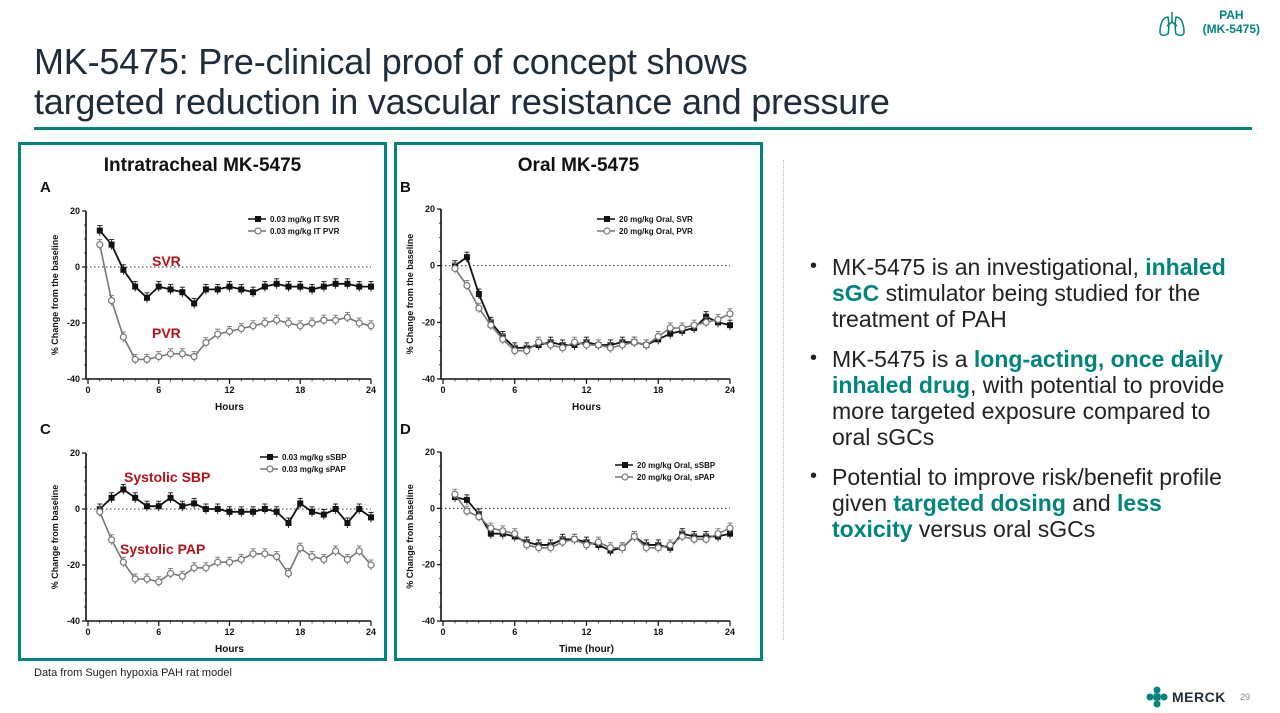  What do you see at coordinates (676, 465) in the screenshot?
I see `legend-label: 20 mg/kg Oral, sSBP` at bounding box center [676, 465].